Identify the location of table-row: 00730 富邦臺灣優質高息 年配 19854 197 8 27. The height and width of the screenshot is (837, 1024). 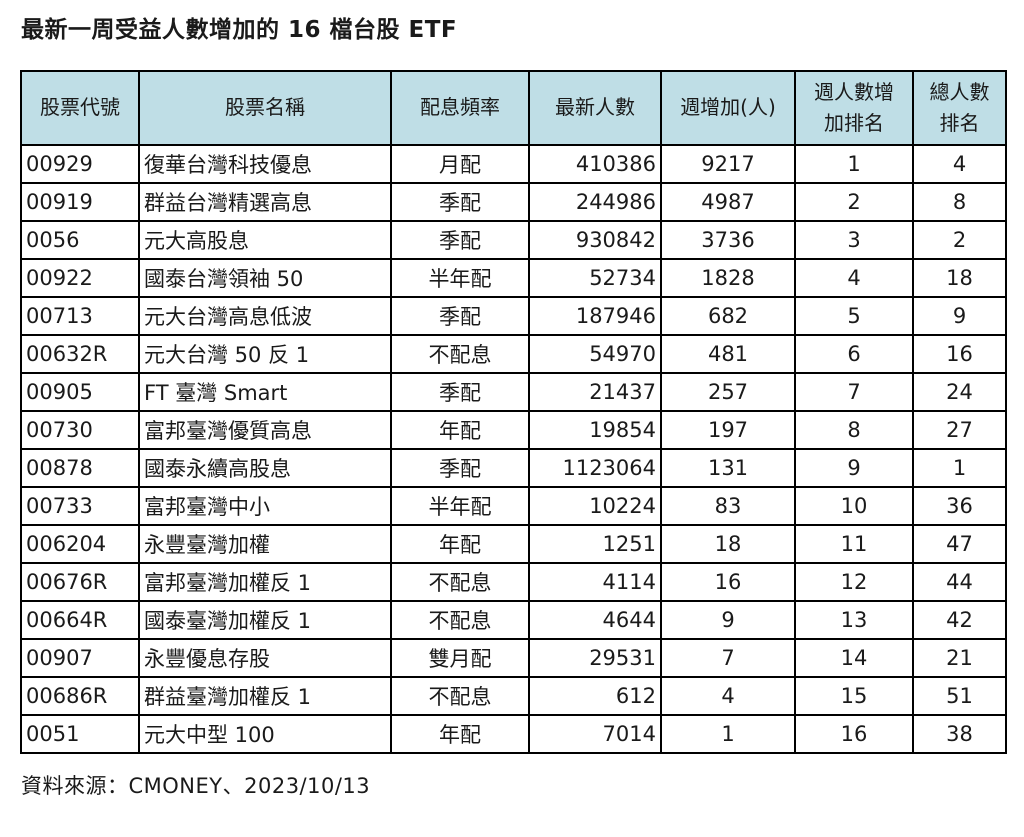
(513, 429).